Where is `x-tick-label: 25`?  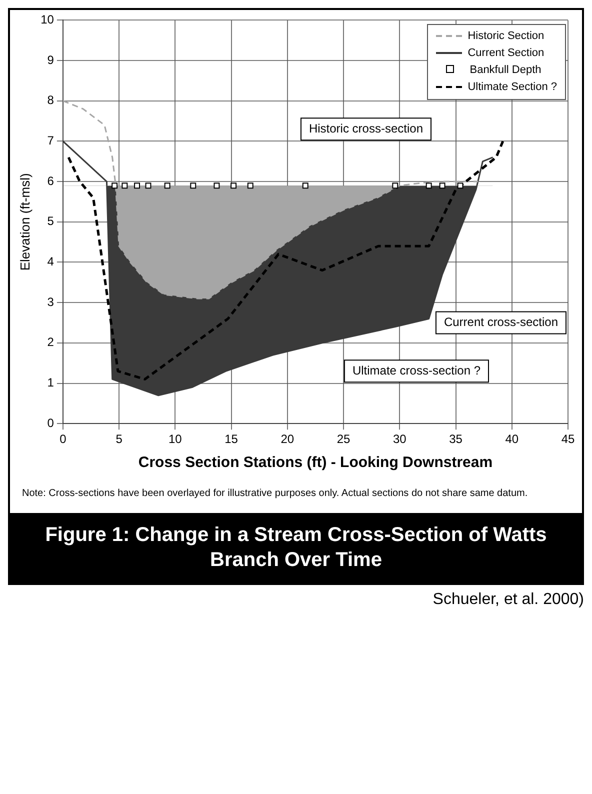 x-tick-label: 25 is located at coordinates (343, 439).